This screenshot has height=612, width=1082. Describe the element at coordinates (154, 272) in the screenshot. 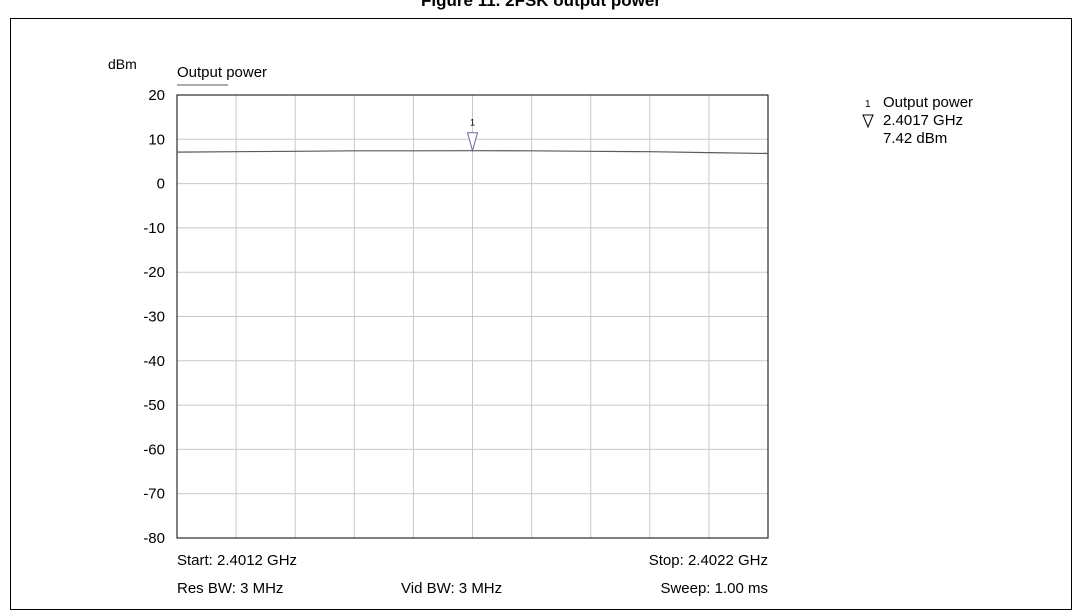

I see `y-tick-label: -20` at that location.